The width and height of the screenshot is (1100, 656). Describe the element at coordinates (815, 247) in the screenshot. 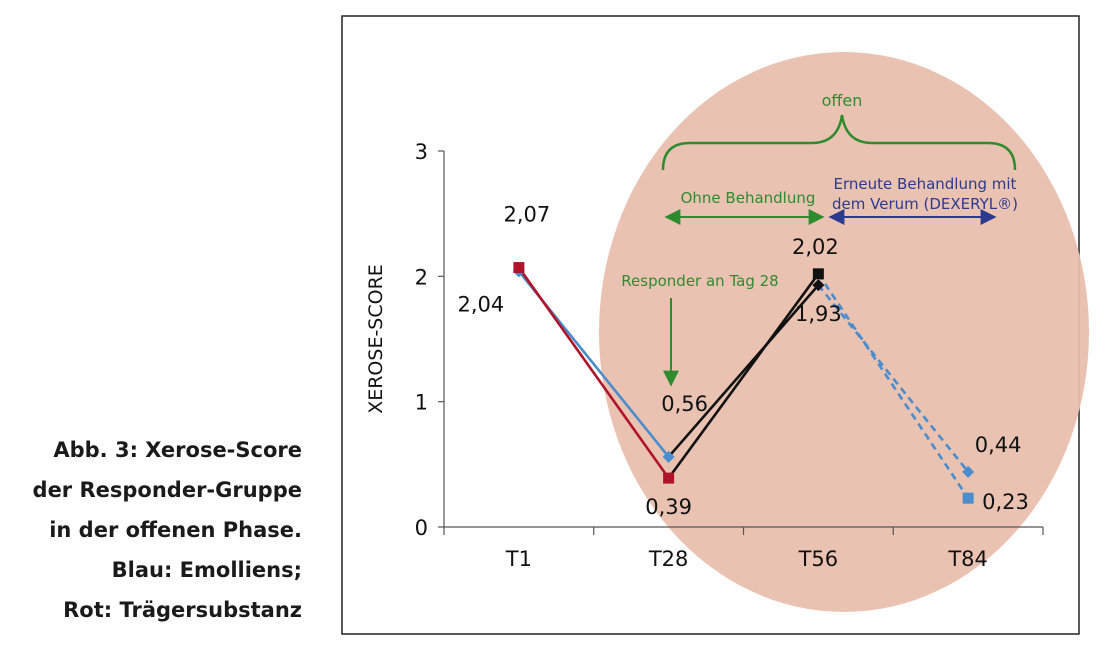

I see `data-label: 2,02` at that location.